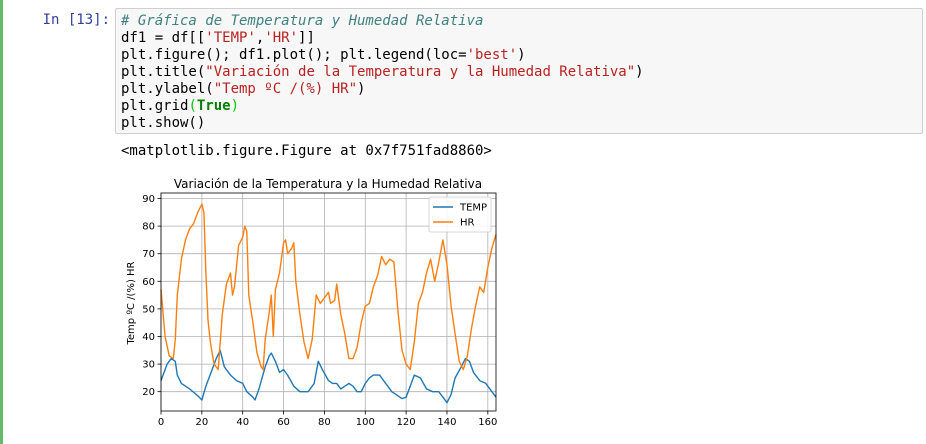  What do you see at coordinates (260, 38) in the screenshot?
I see `code-token: ,` at bounding box center [260, 38].